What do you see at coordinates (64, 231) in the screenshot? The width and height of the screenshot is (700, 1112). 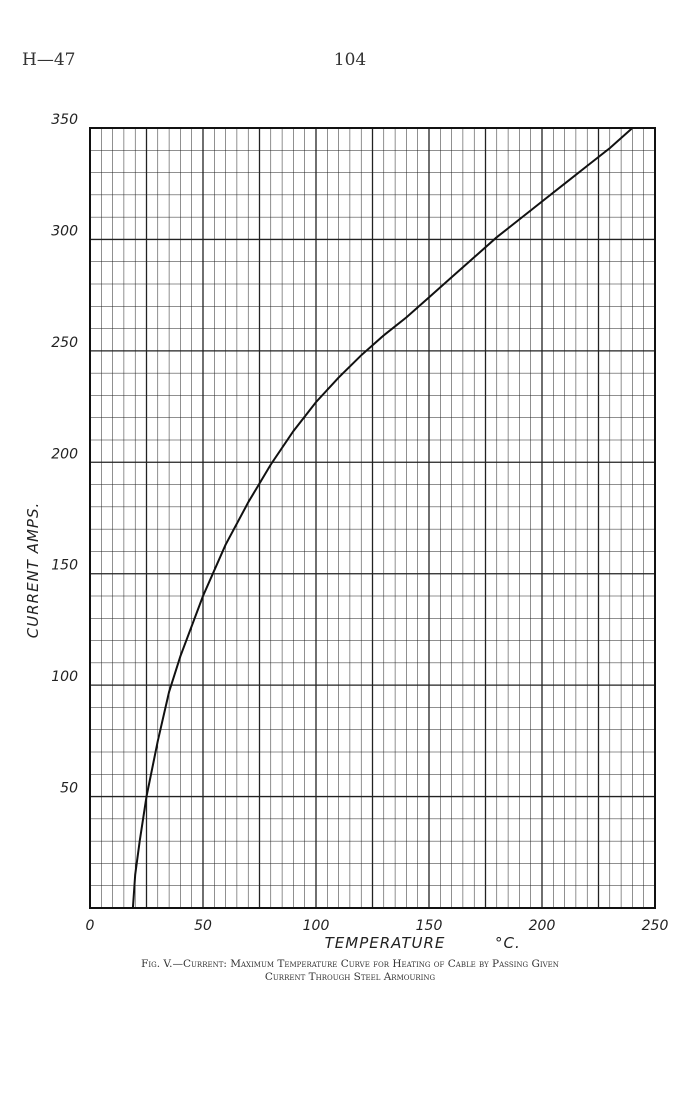 I see `y-tick-label: 300` at bounding box center [64, 231].